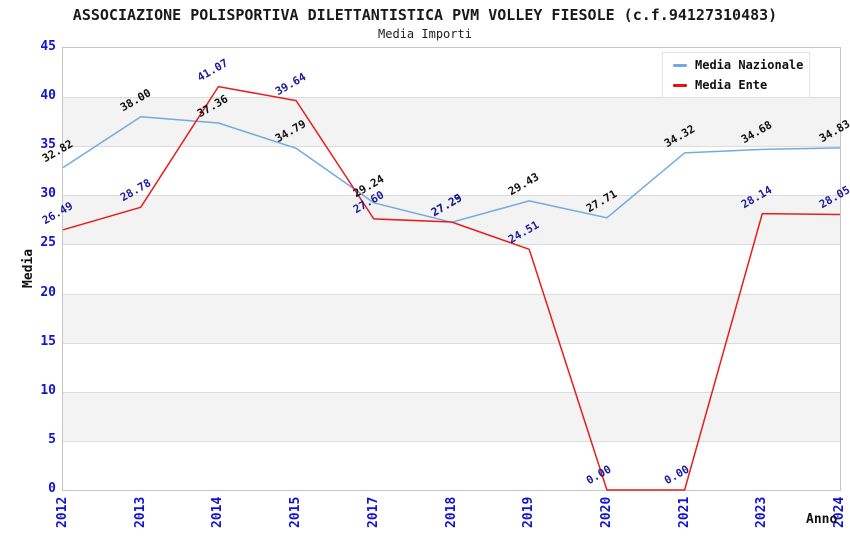 The image size is (850, 550). Describe the element at coordinates (28, 268) in the screenshot. I see `y-axis-title: Media` at that location.